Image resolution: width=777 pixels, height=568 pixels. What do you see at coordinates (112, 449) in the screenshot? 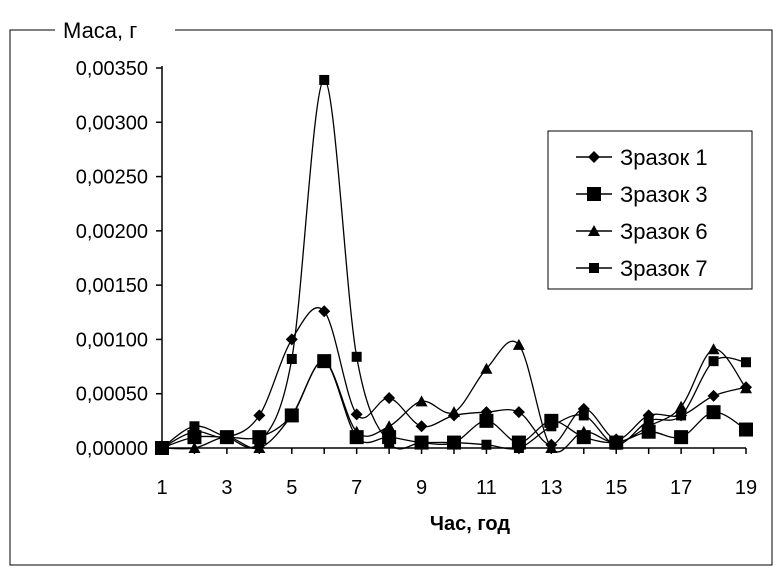
I see `y-tick-label: 0,00000` at bounding box center [112, 449].